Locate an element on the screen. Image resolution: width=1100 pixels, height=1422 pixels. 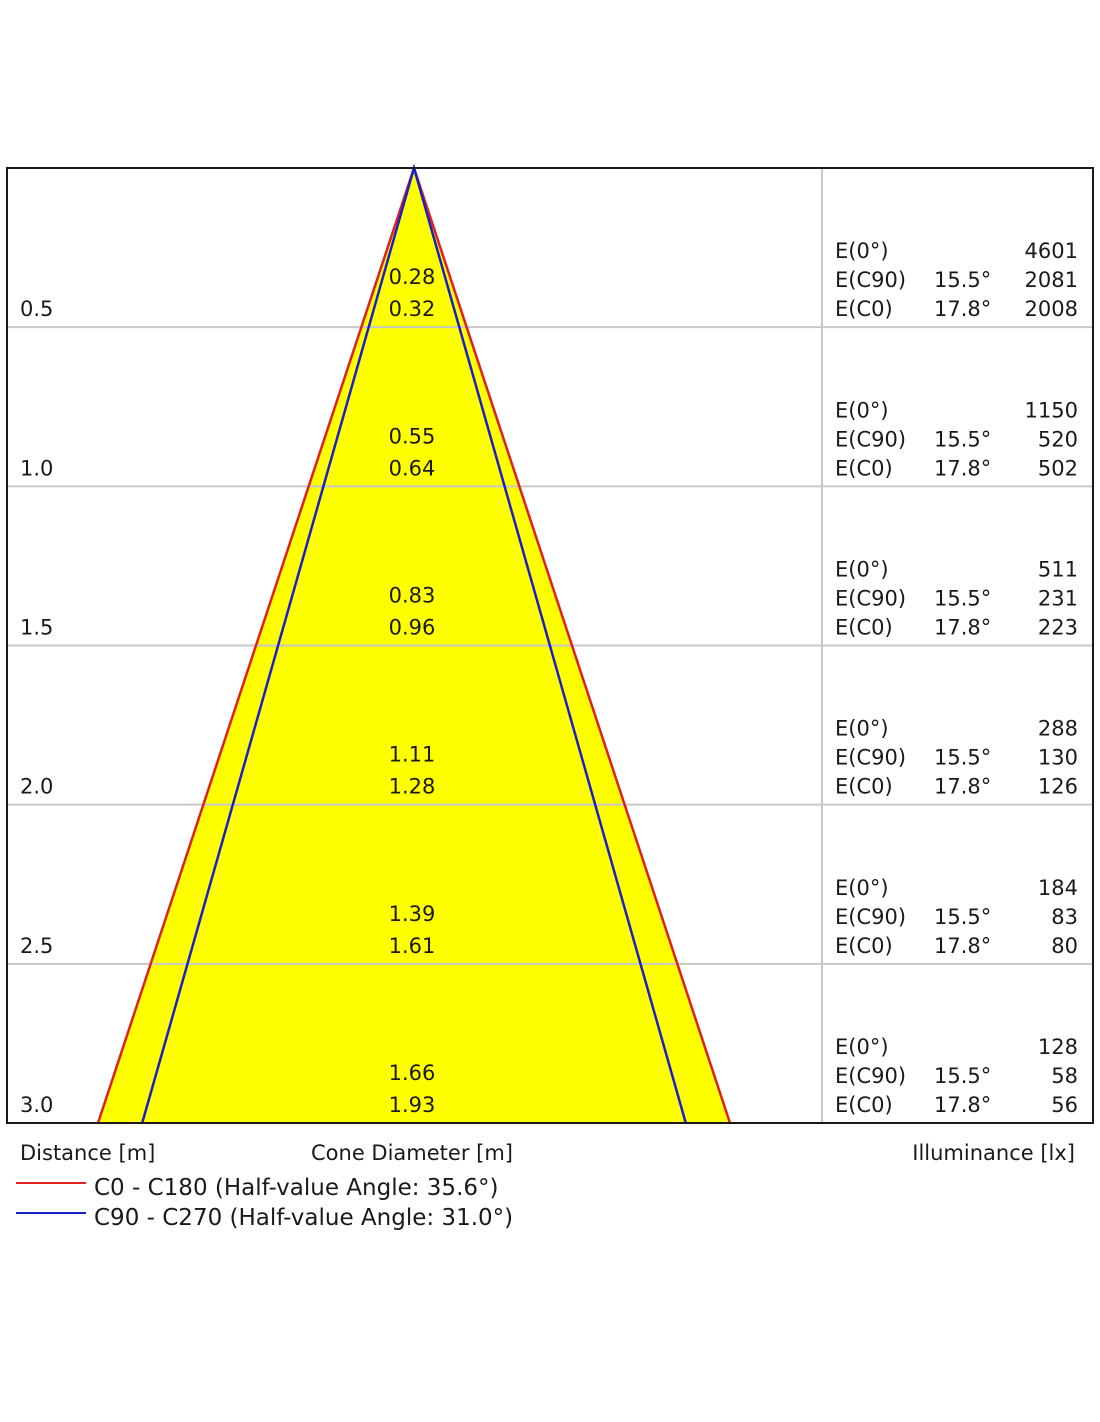
cone-diameter-c90-label: 0.28 is located at coordinates (412, 277).